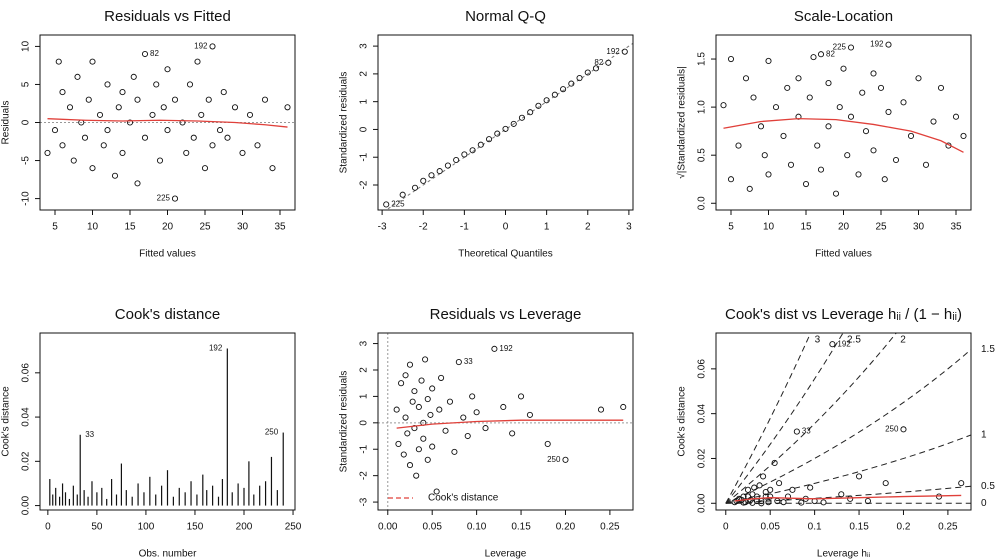 This screenshot has height=560, width=1000. I want to click on x-tick-label: 3, so click(629, 227).